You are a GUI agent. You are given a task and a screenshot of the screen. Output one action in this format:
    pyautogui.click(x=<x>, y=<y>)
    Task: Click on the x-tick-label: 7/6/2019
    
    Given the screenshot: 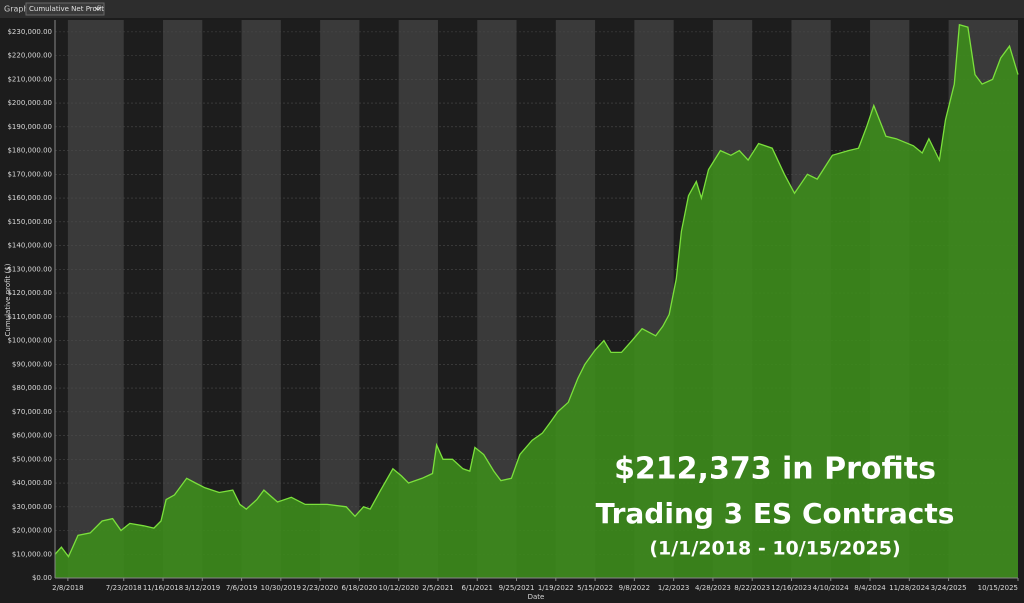 What is the action you would take?
    pyautogui.click(x=241, y=588)
    